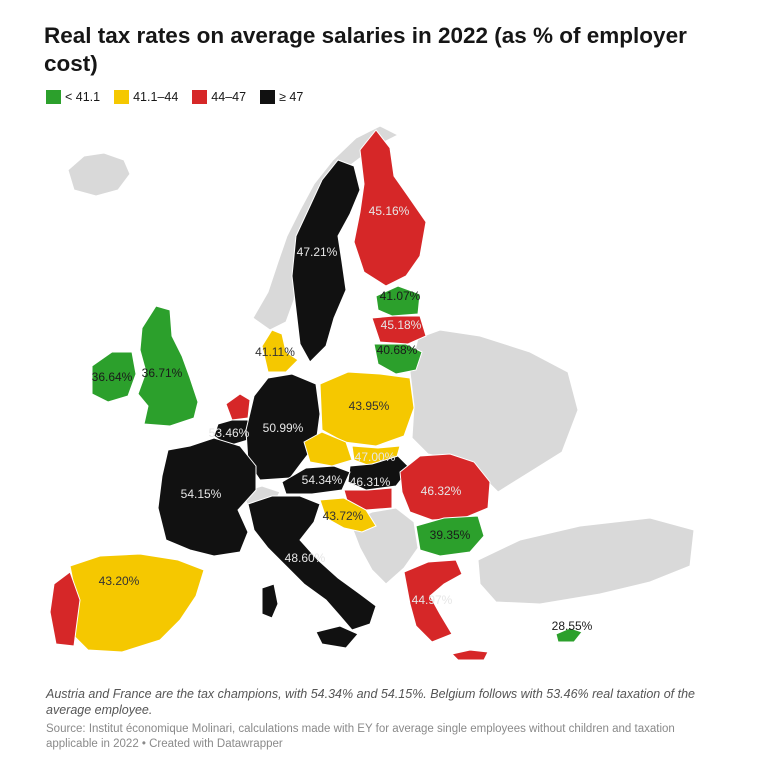 This screenshot has height=769, width=760. Describe the element at coordinates (283, 428) in the screenshot. I see `value-label-germany: 50.99%` at that location.